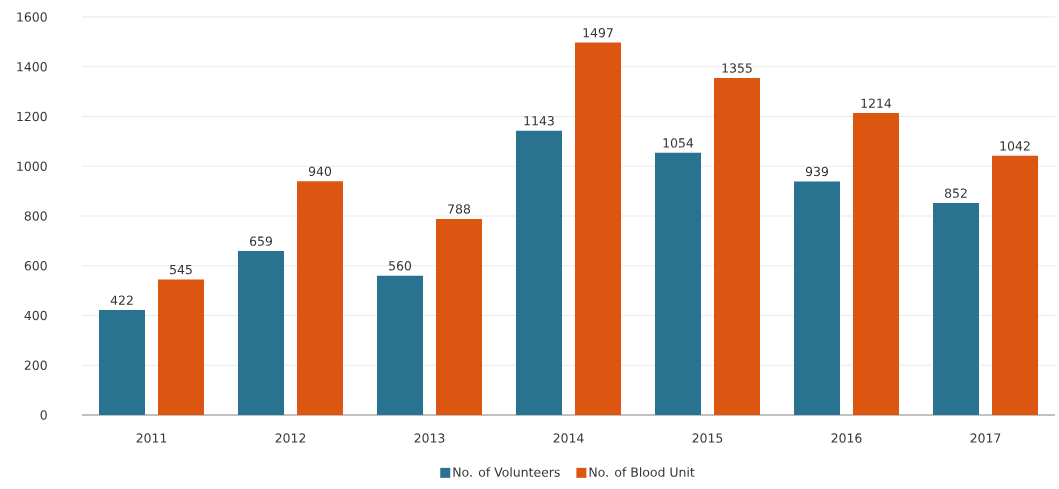  I want to click on y-tick-label: 800, so click(35, 216).